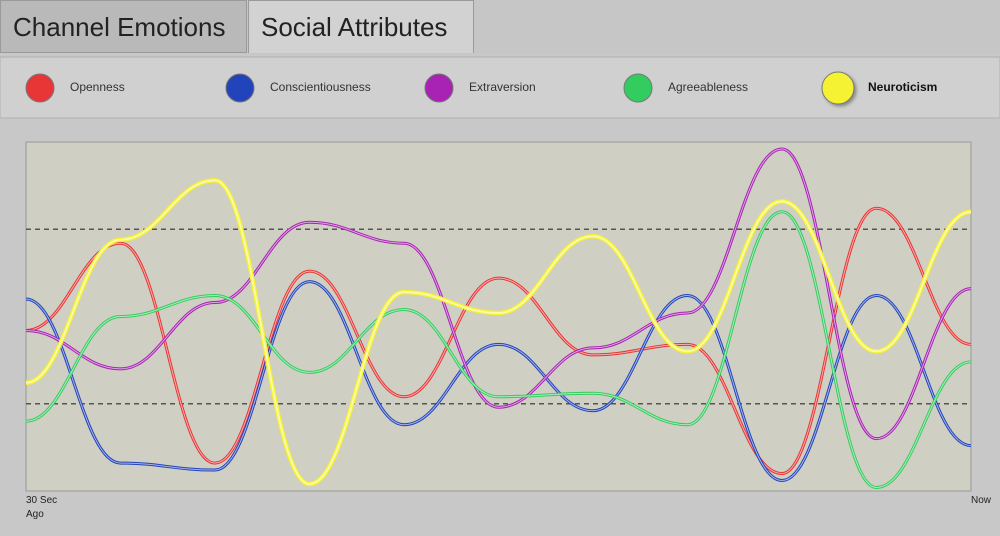 Image resolution: width=1000 pixels, height=536 pixels. What do you see at coordinates (123, 26) in the screenshot?
I see `tab: Channel Emotions` at bounding box center [123, 26].